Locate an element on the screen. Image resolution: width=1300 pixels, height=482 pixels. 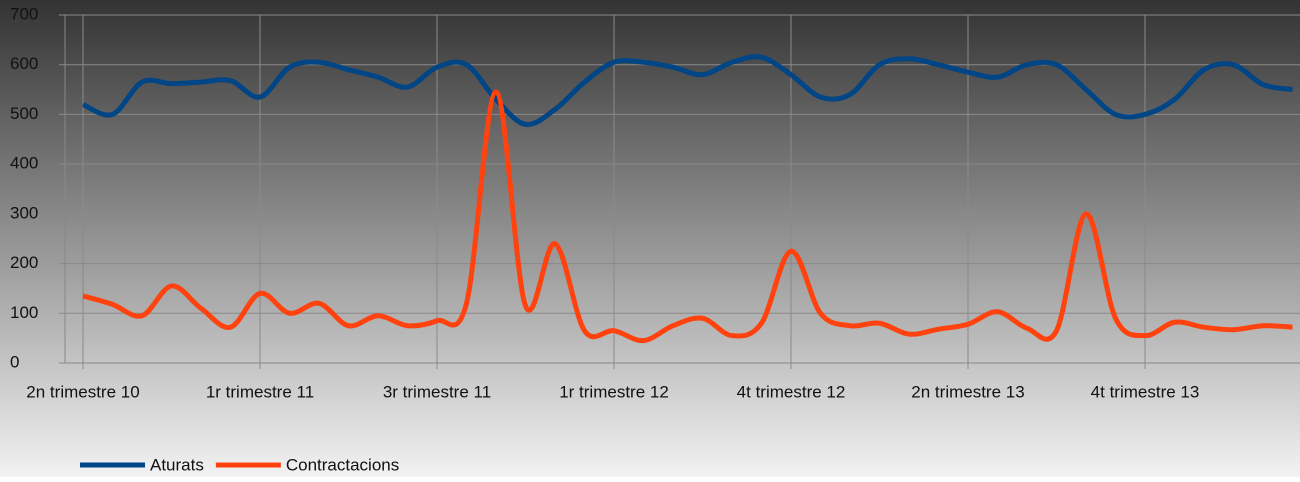
y-tick-label: 200 is located at coordinates (24, 262).